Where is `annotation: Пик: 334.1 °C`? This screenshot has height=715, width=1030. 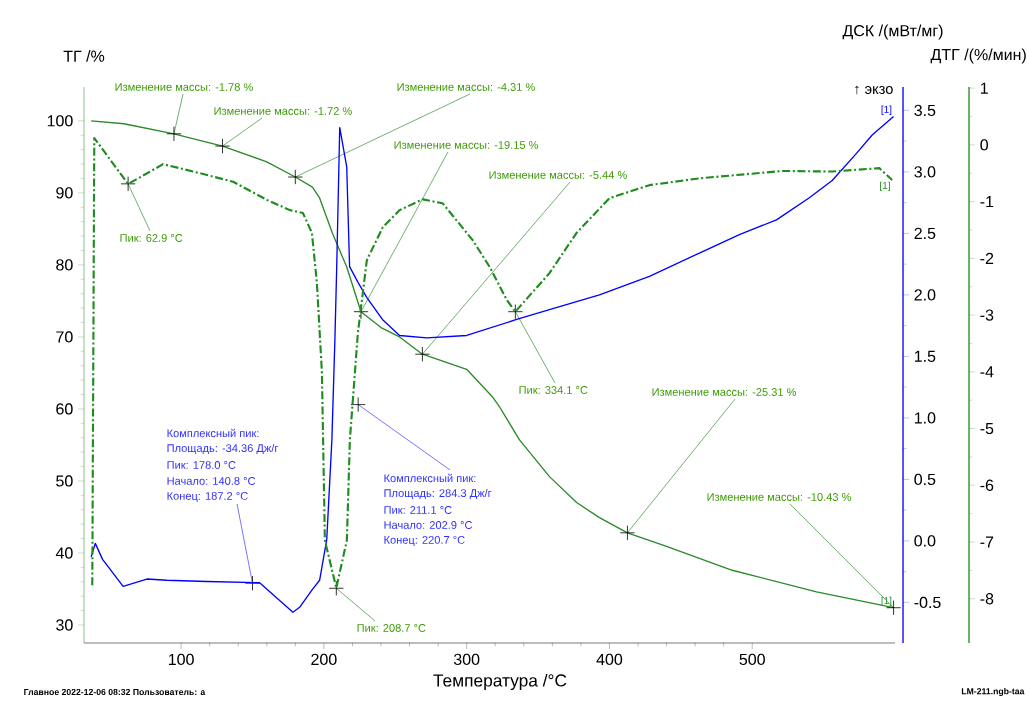 annotation: Пик: 334.1 °C is located at coordinates (553, 390).